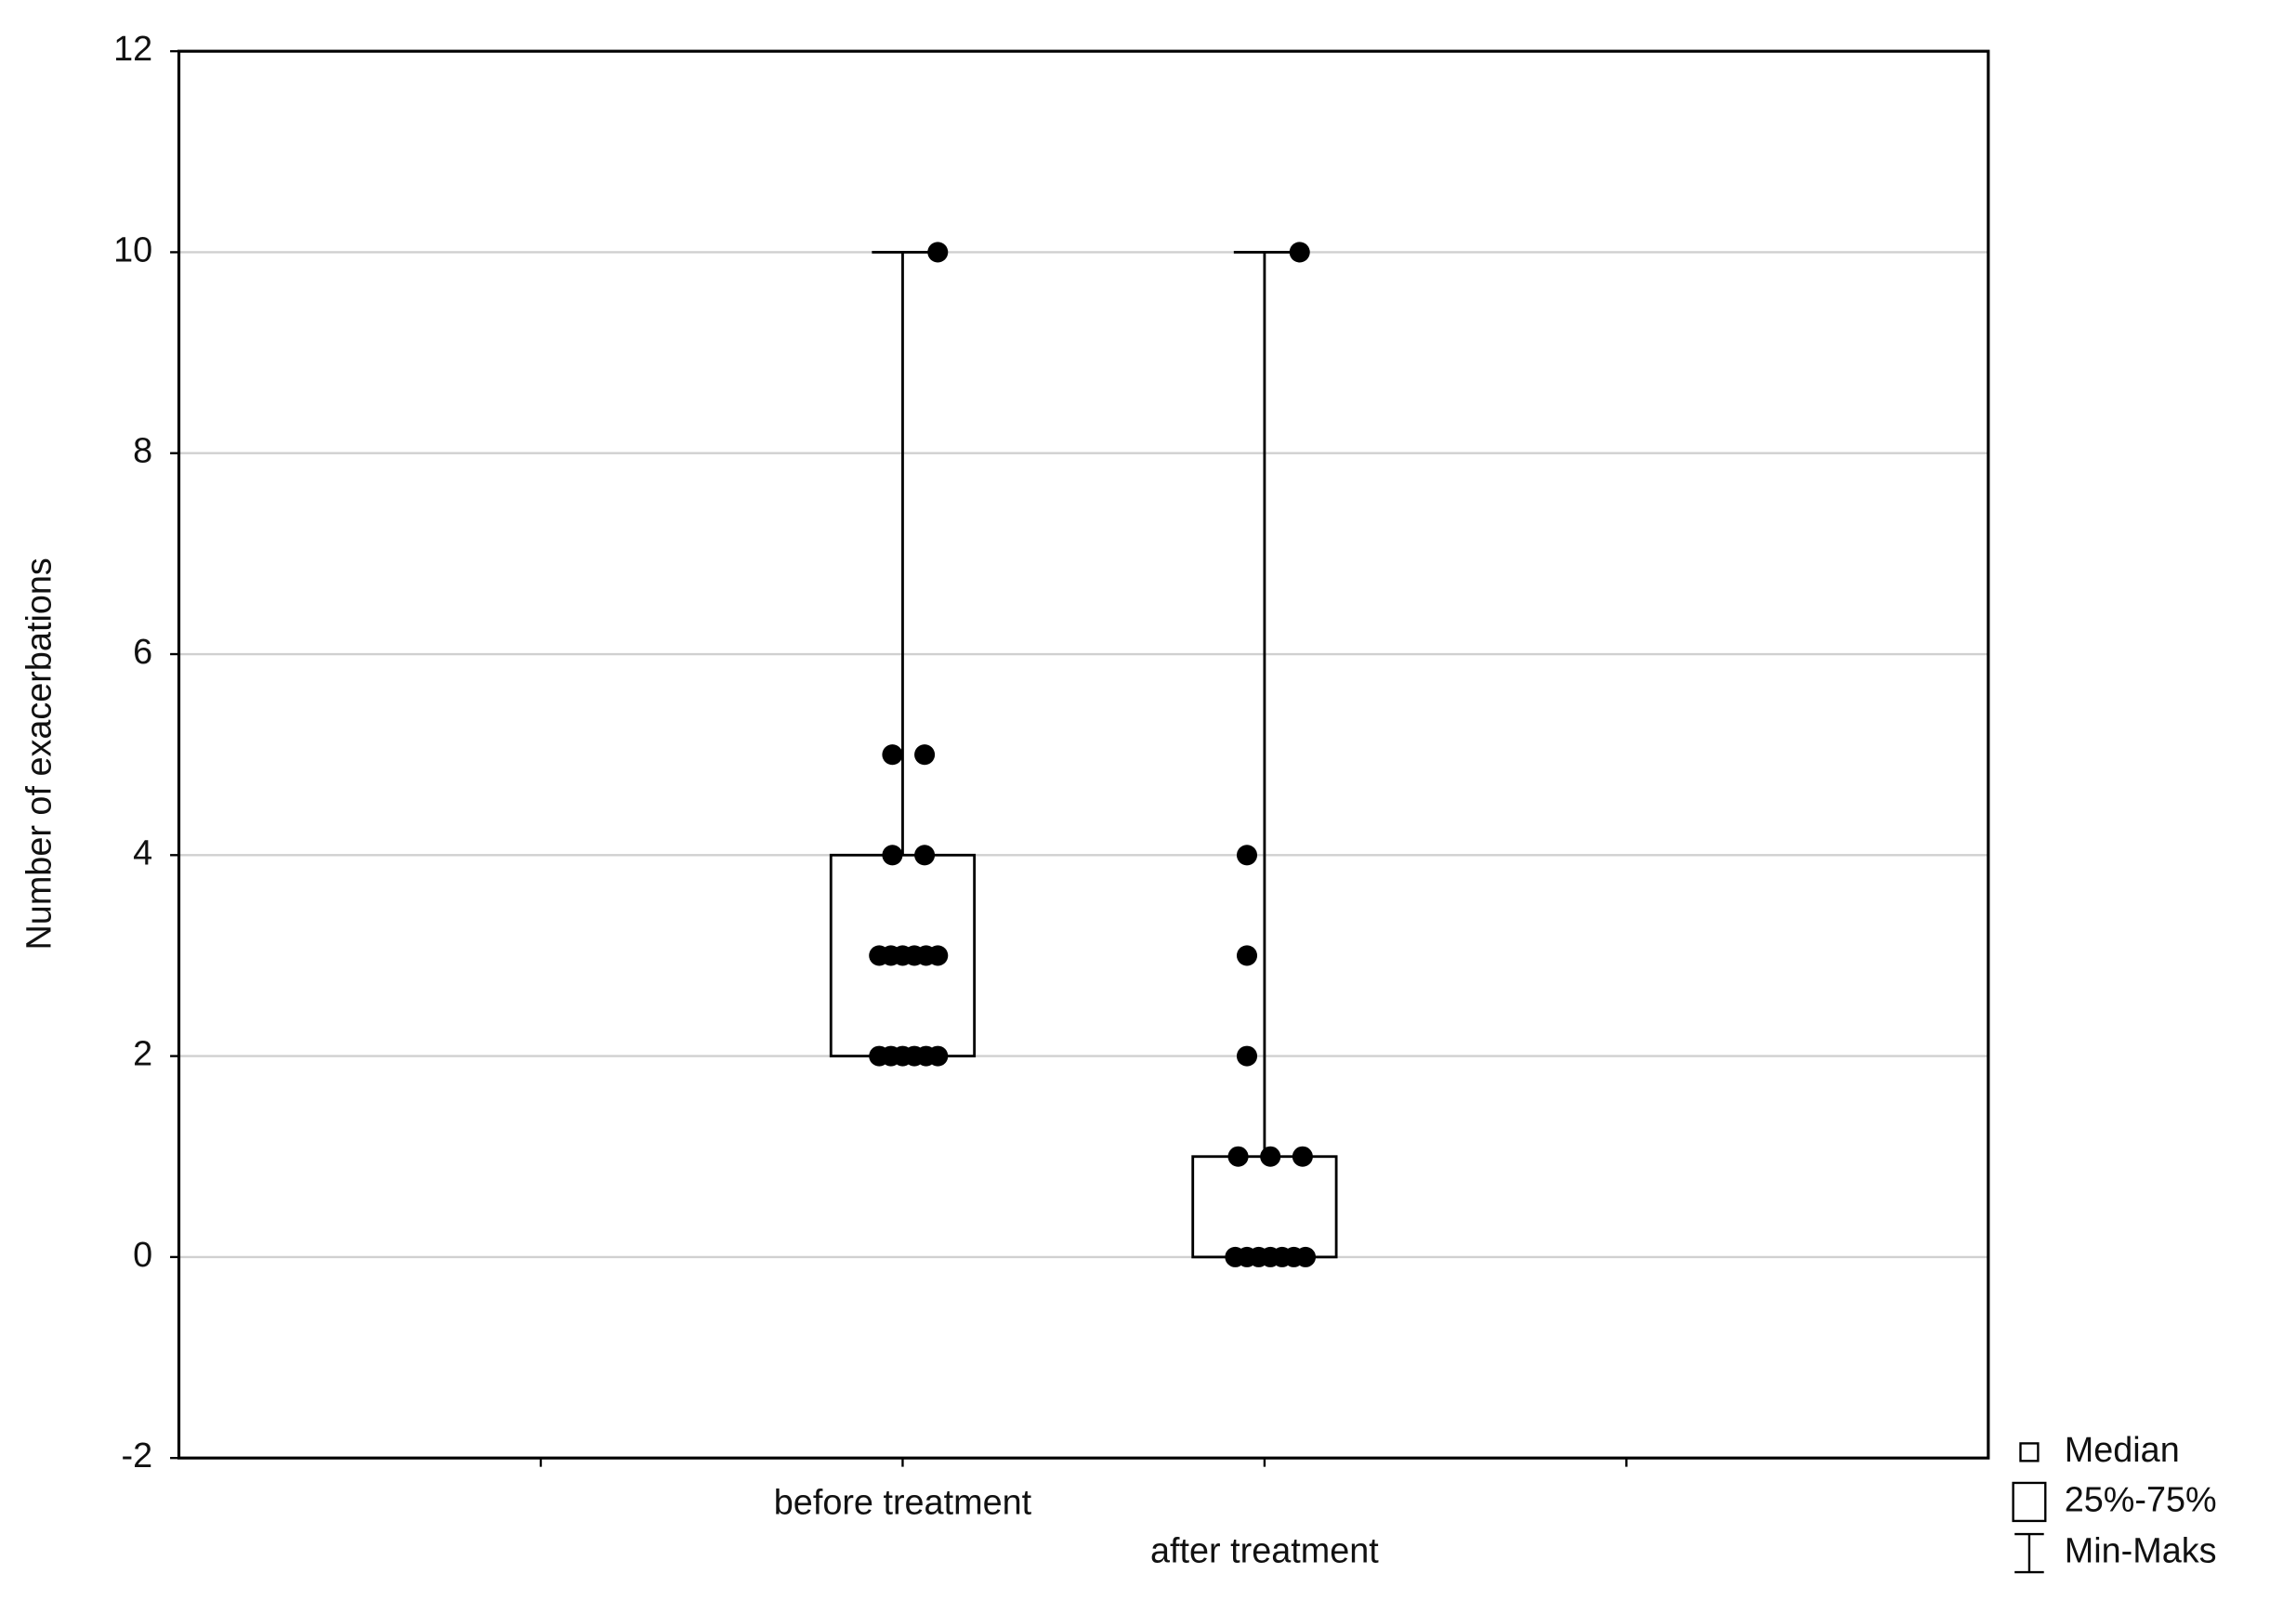 The height and width of the screenshot is (1600, 2296). Describe the element at coordinates (2029, 1452) in the screenshot. I see `legend-median-symbol` at that location.